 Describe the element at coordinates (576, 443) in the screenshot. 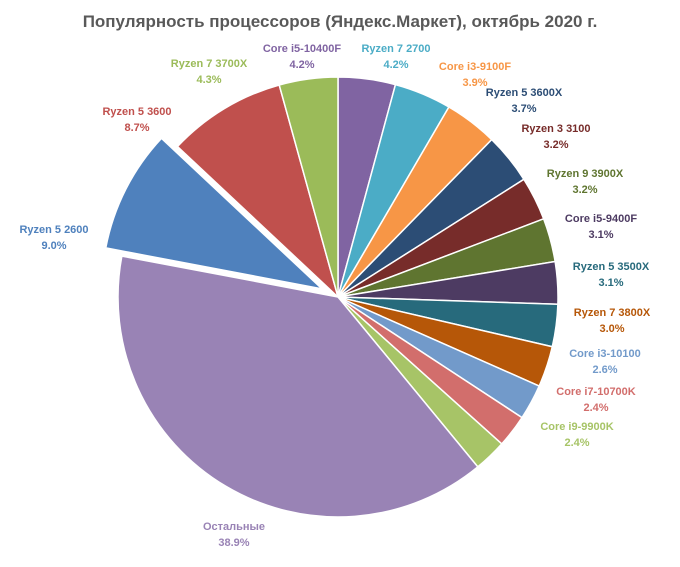

I see `slice-value-core-i9-9900k: 2.4%` at that location.